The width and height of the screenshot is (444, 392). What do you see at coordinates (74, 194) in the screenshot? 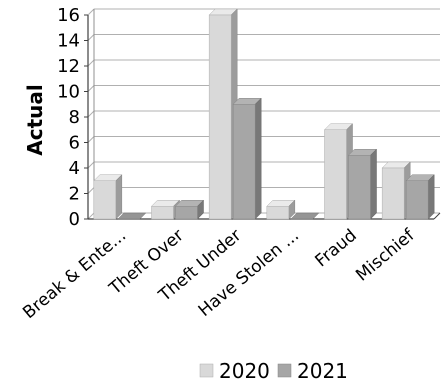
I see `y-tick-label: 2` at bounding box center [74, 194].